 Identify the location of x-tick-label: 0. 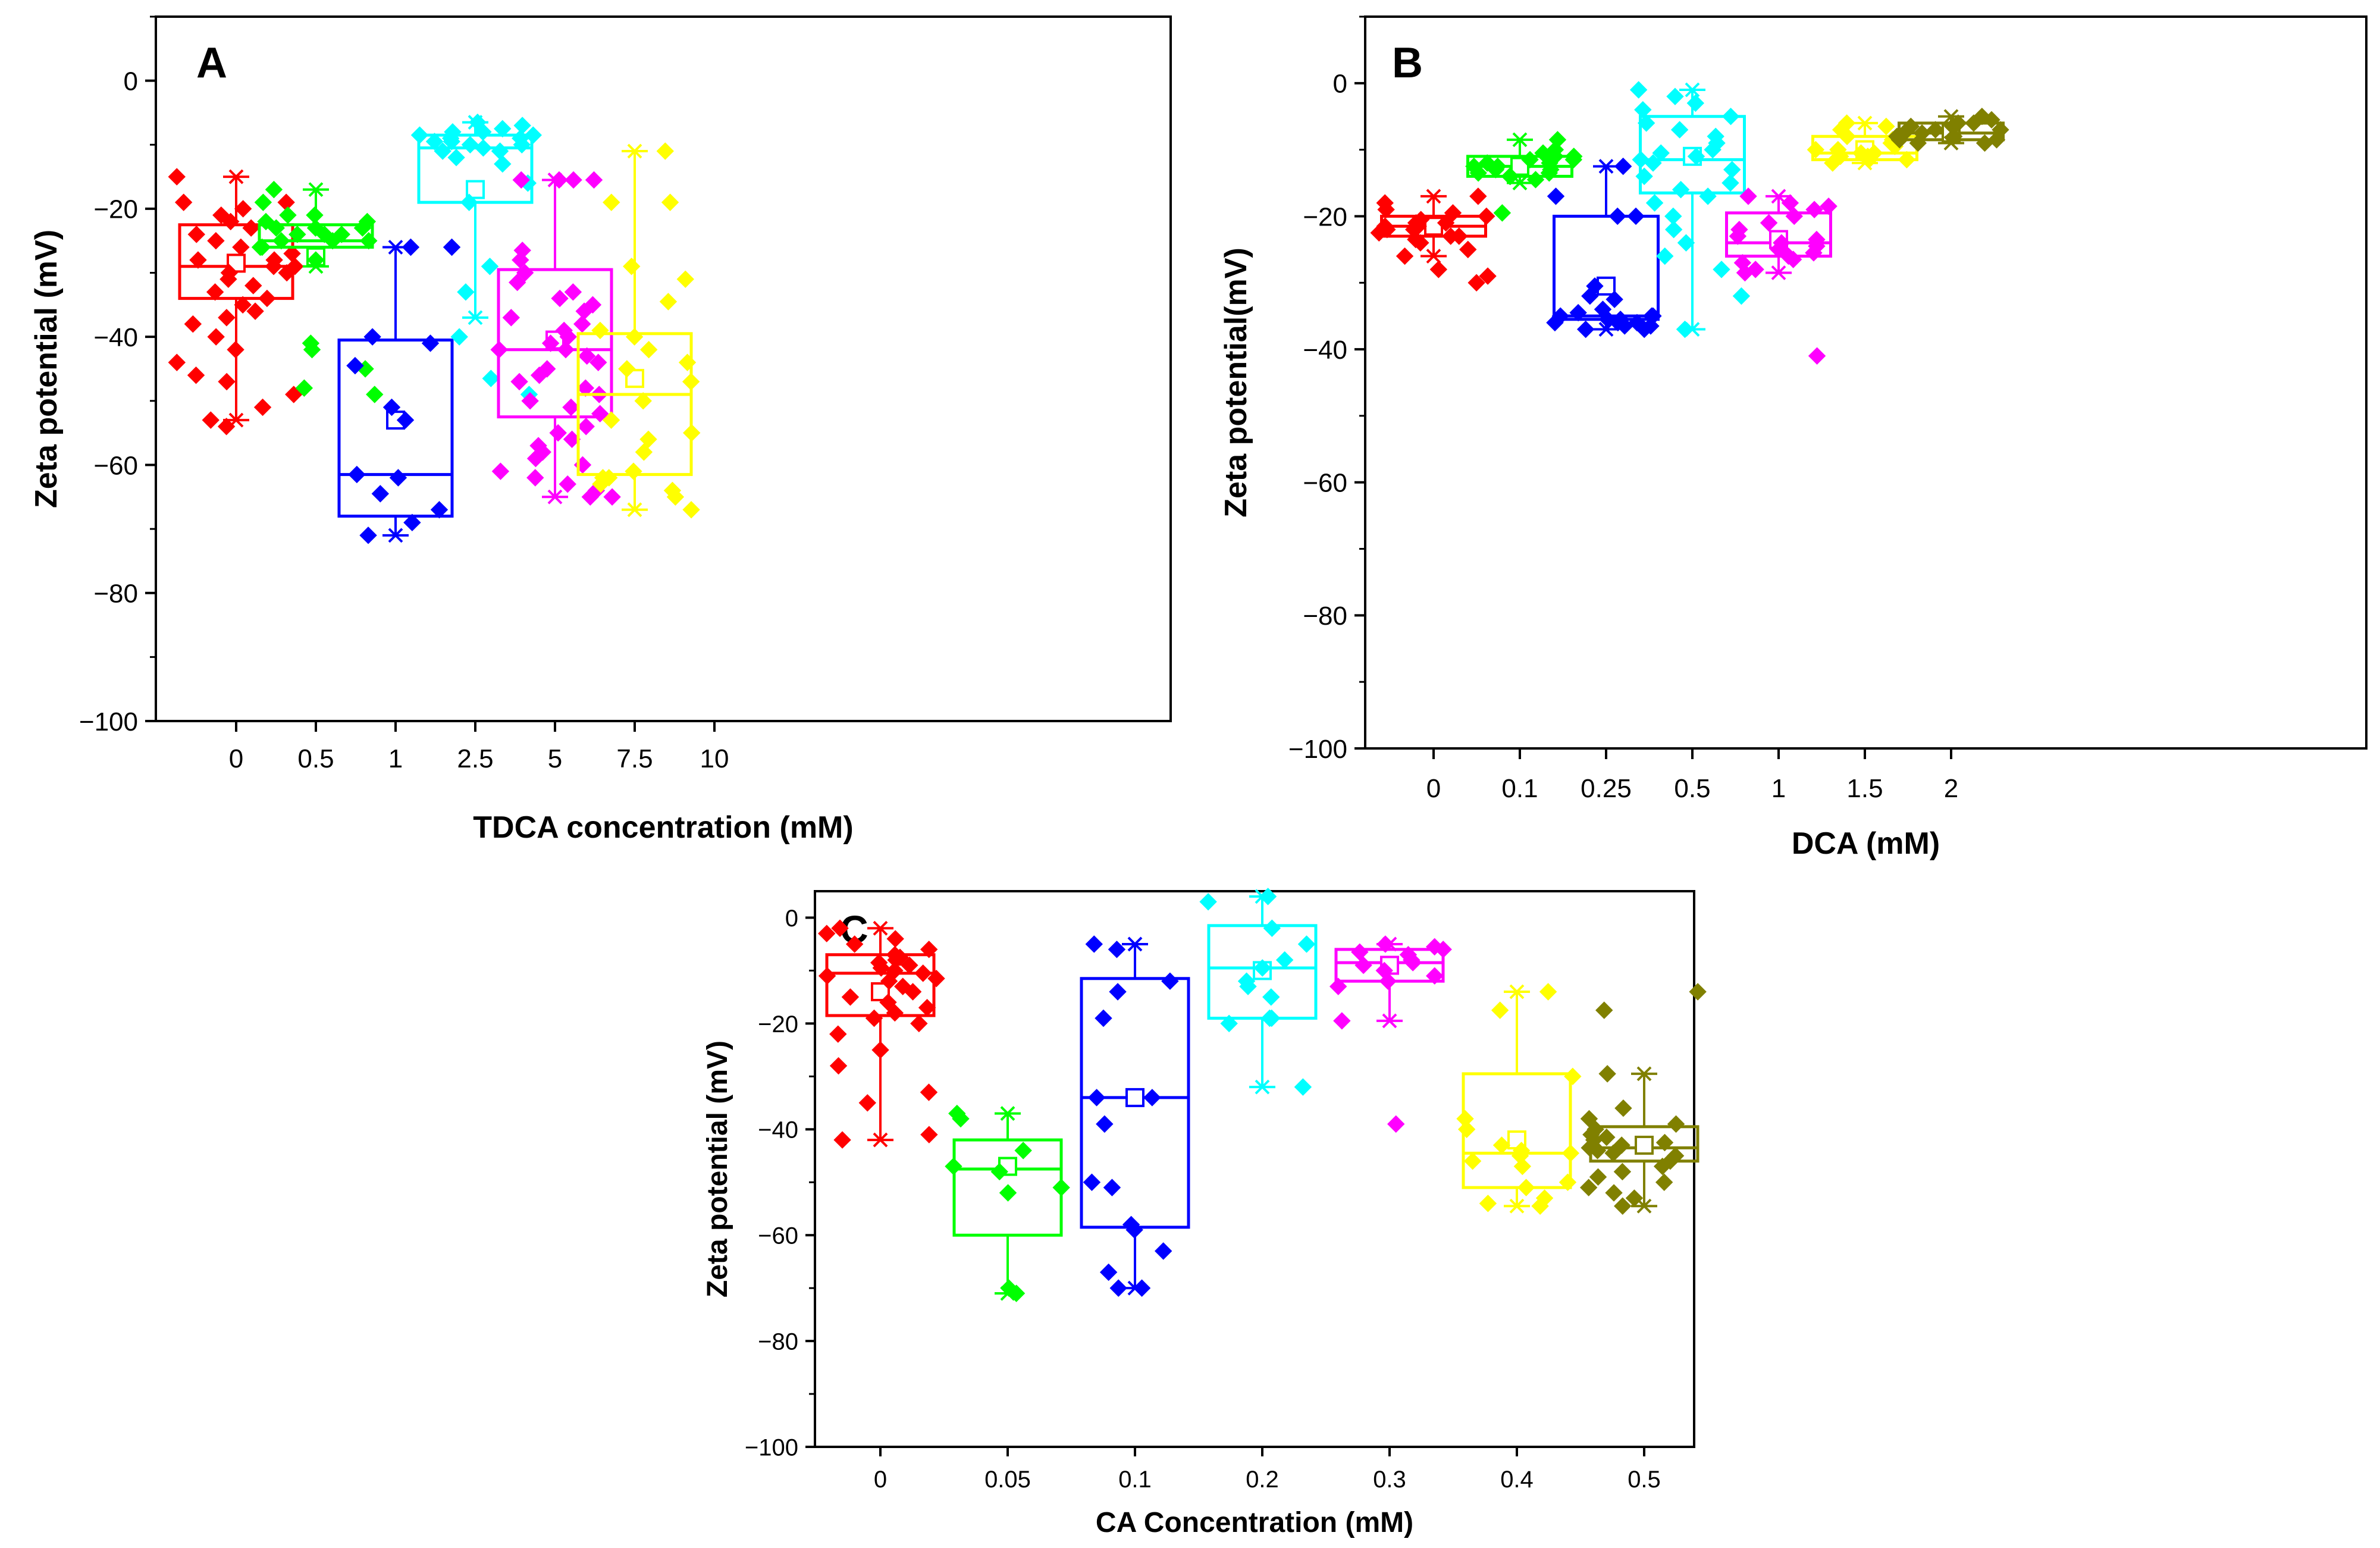
(881, 1479).